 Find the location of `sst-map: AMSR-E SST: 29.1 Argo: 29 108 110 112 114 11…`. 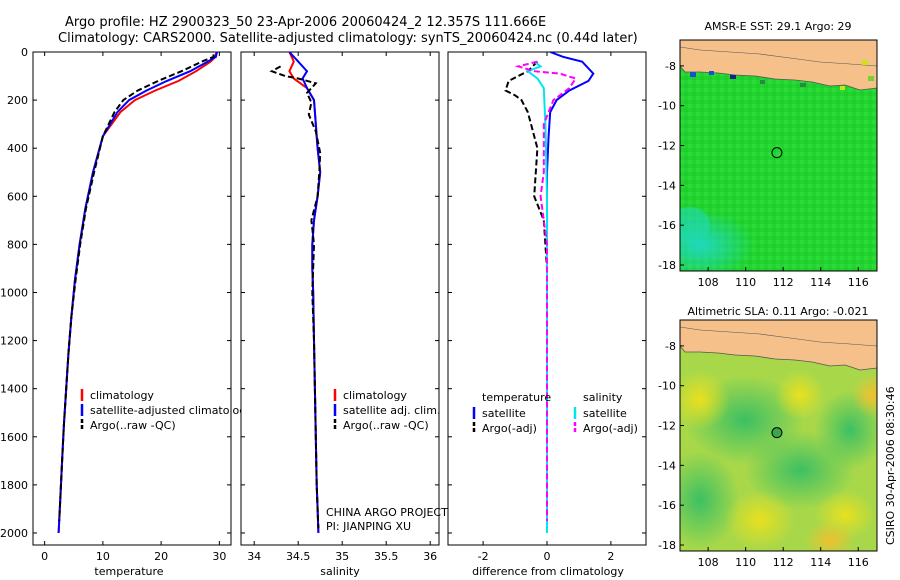

sst-map: AMSR-E SST: 29.1 Argo: 29 108 110 112 114 11… is located at coordinates (768, 154).